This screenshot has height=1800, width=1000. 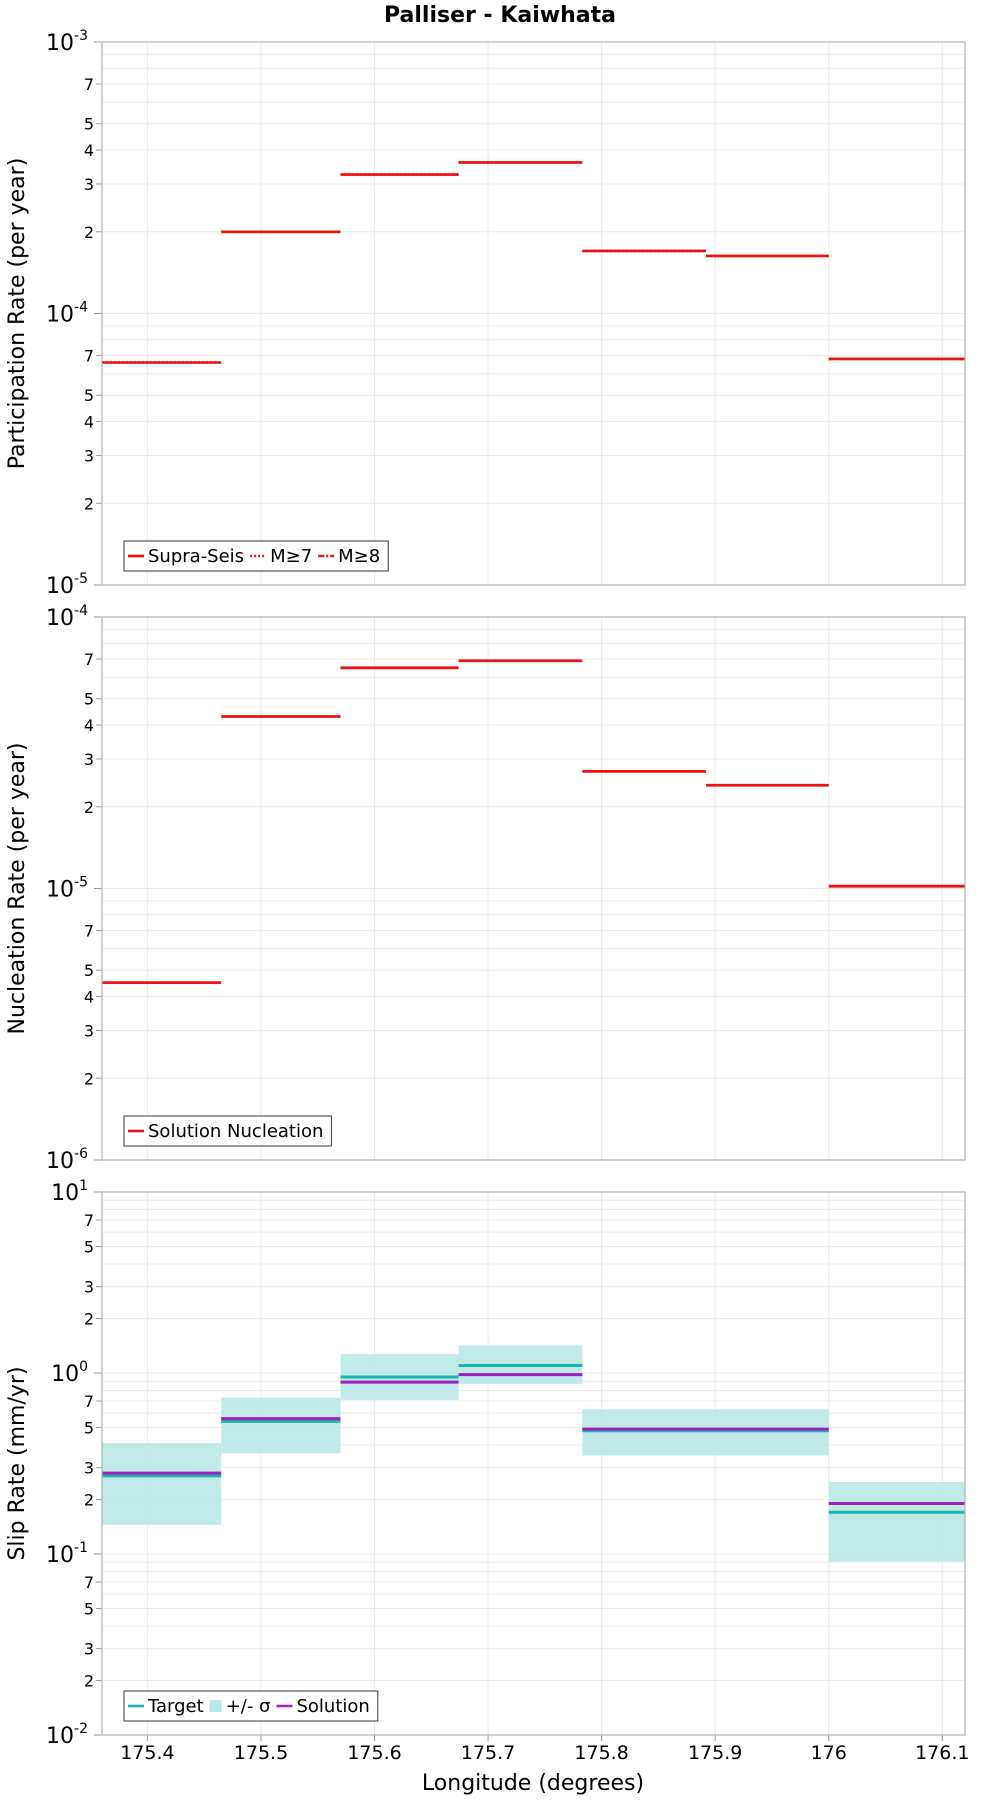 What do you see at coordinates (147, 1753) in the screenshot?
I see `x-tick-label: 175.4` at bounding box center [147, 1753].